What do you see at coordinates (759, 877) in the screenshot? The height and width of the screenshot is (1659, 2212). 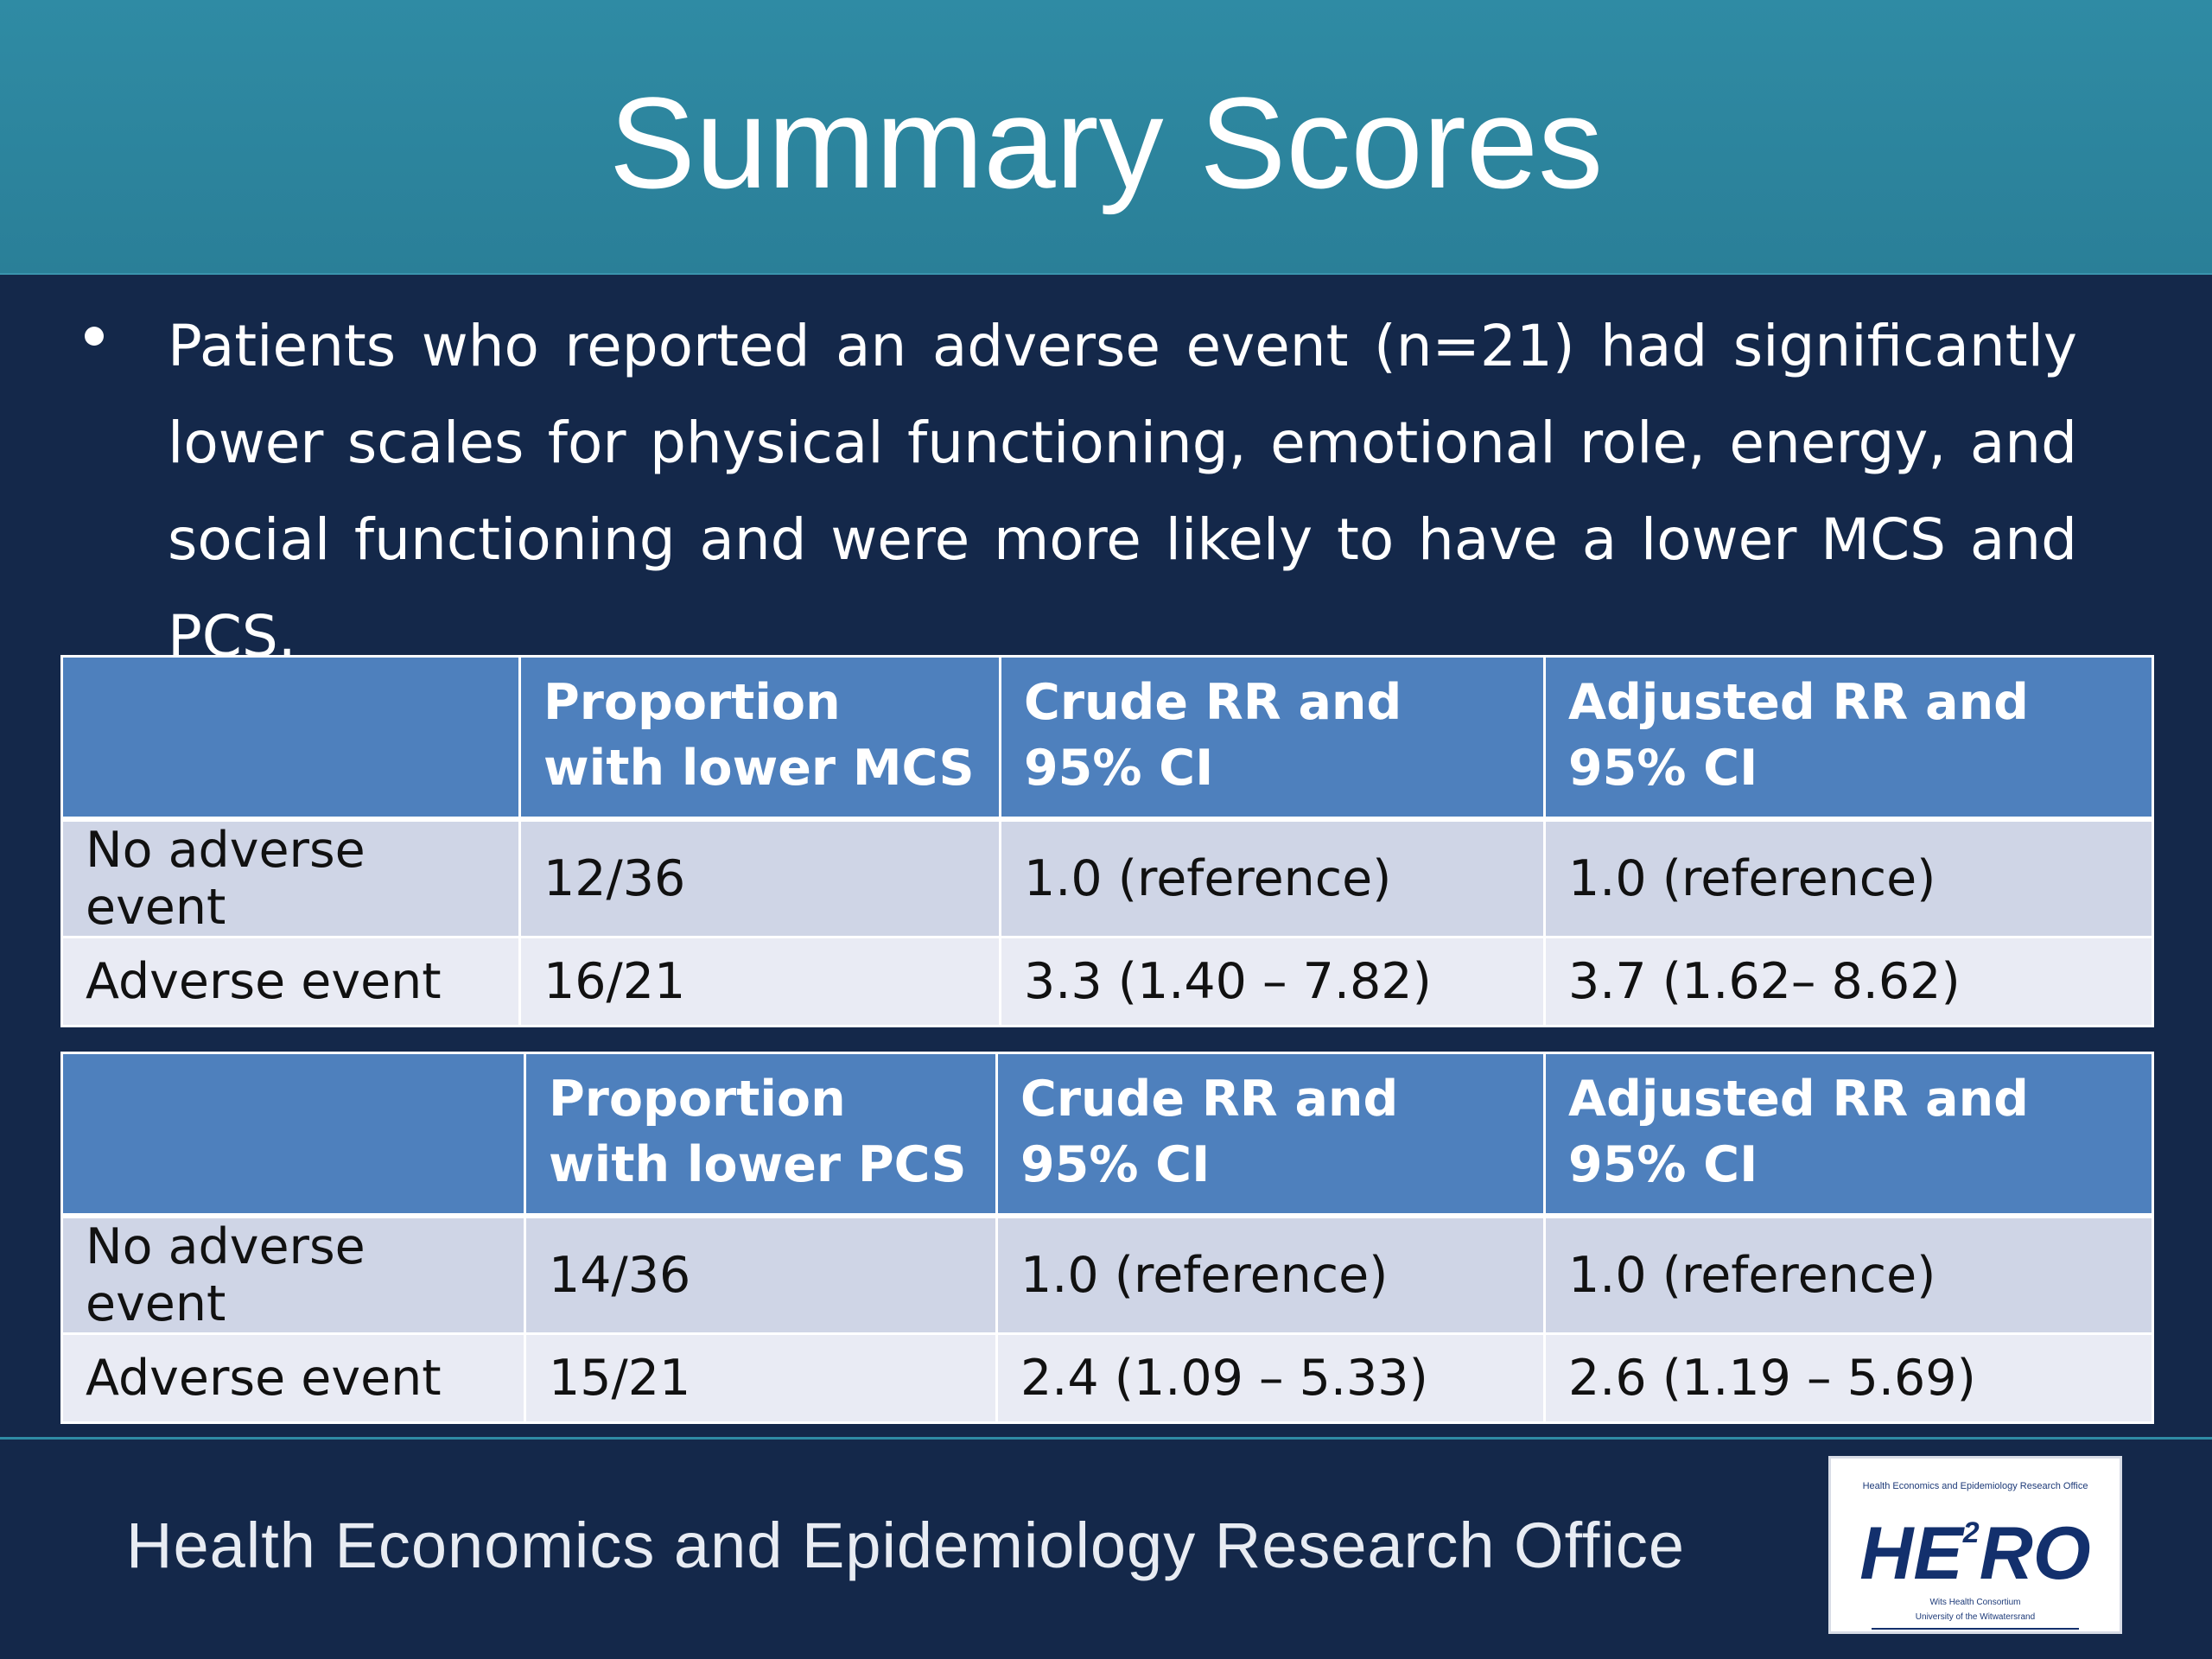 I see `table-cell: 12/36` at bounding box center [759, 877].